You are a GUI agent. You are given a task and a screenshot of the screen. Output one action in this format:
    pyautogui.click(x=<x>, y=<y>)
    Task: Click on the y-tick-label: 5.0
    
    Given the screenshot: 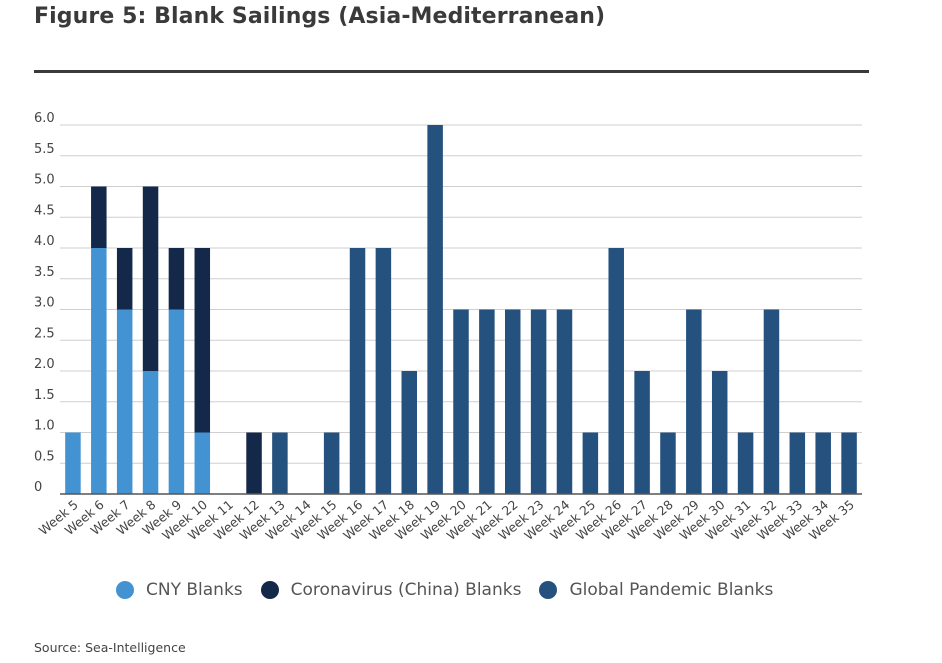 What is the action you would take?
    pyautogui.click(x=44, y=180)
    